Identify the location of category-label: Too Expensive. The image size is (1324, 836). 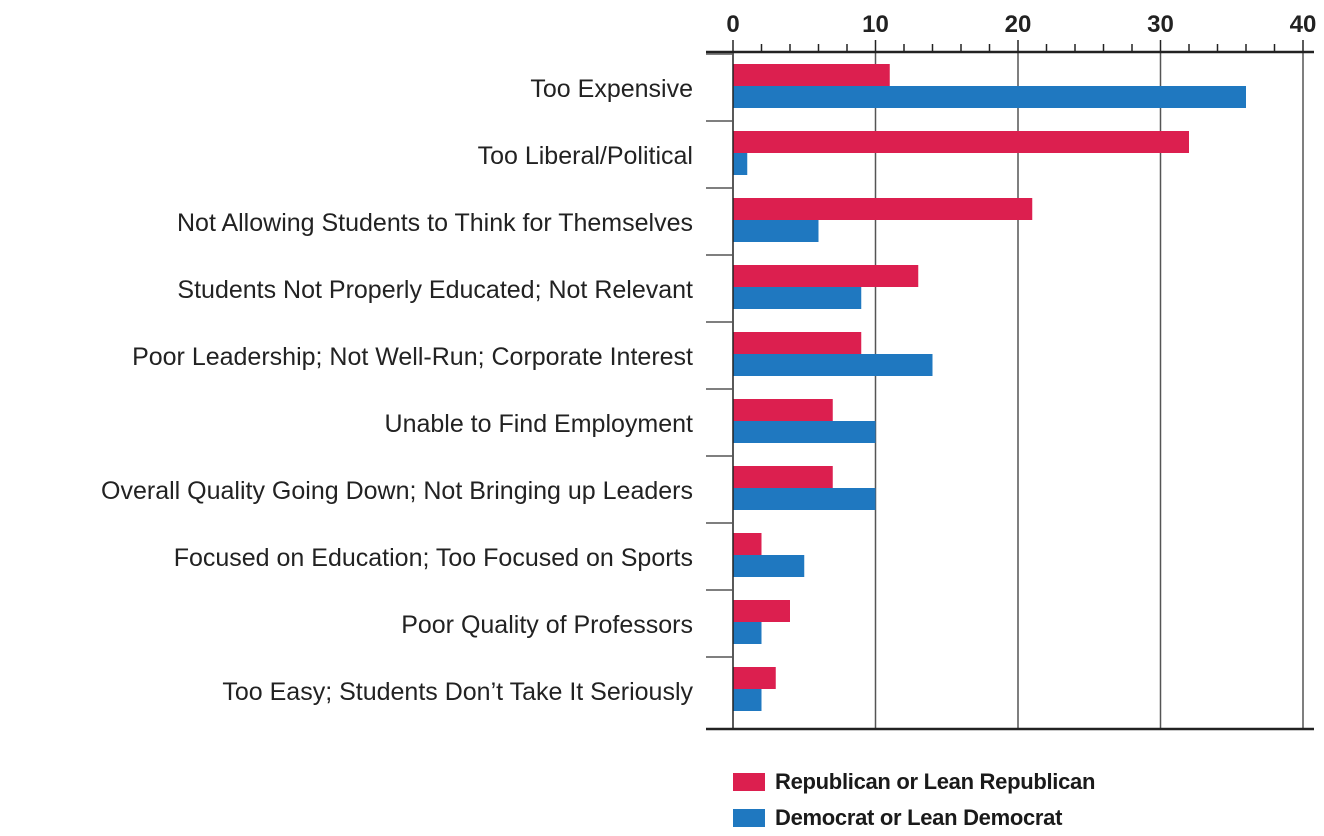
(611, 89).